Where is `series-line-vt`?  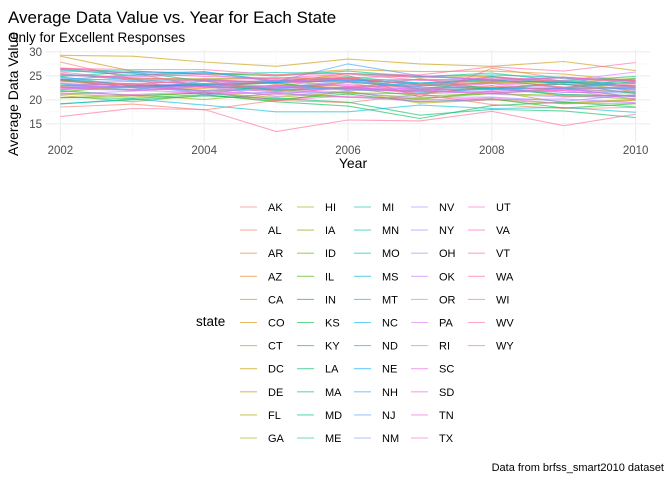
series-line-vt is located at coordinates (348, 68).